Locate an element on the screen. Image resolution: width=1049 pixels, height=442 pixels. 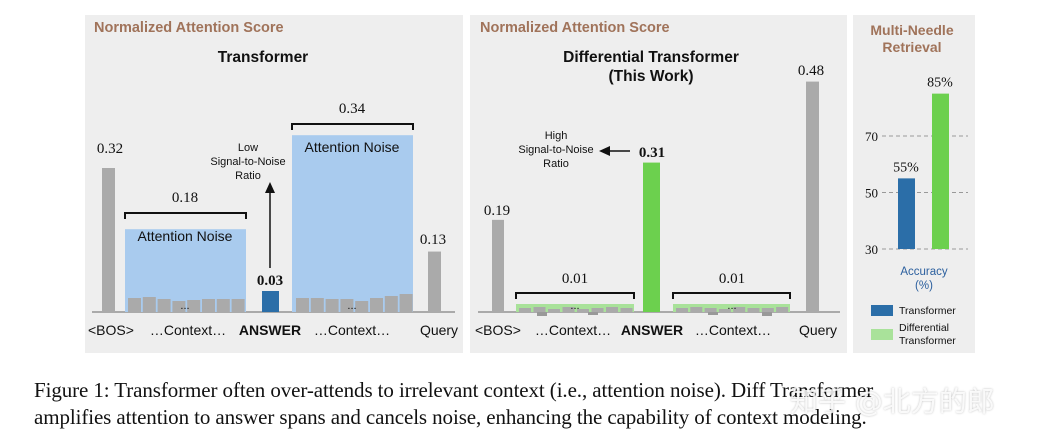
value-label-context-3: 0.01 is located at coordinates (575, 279).